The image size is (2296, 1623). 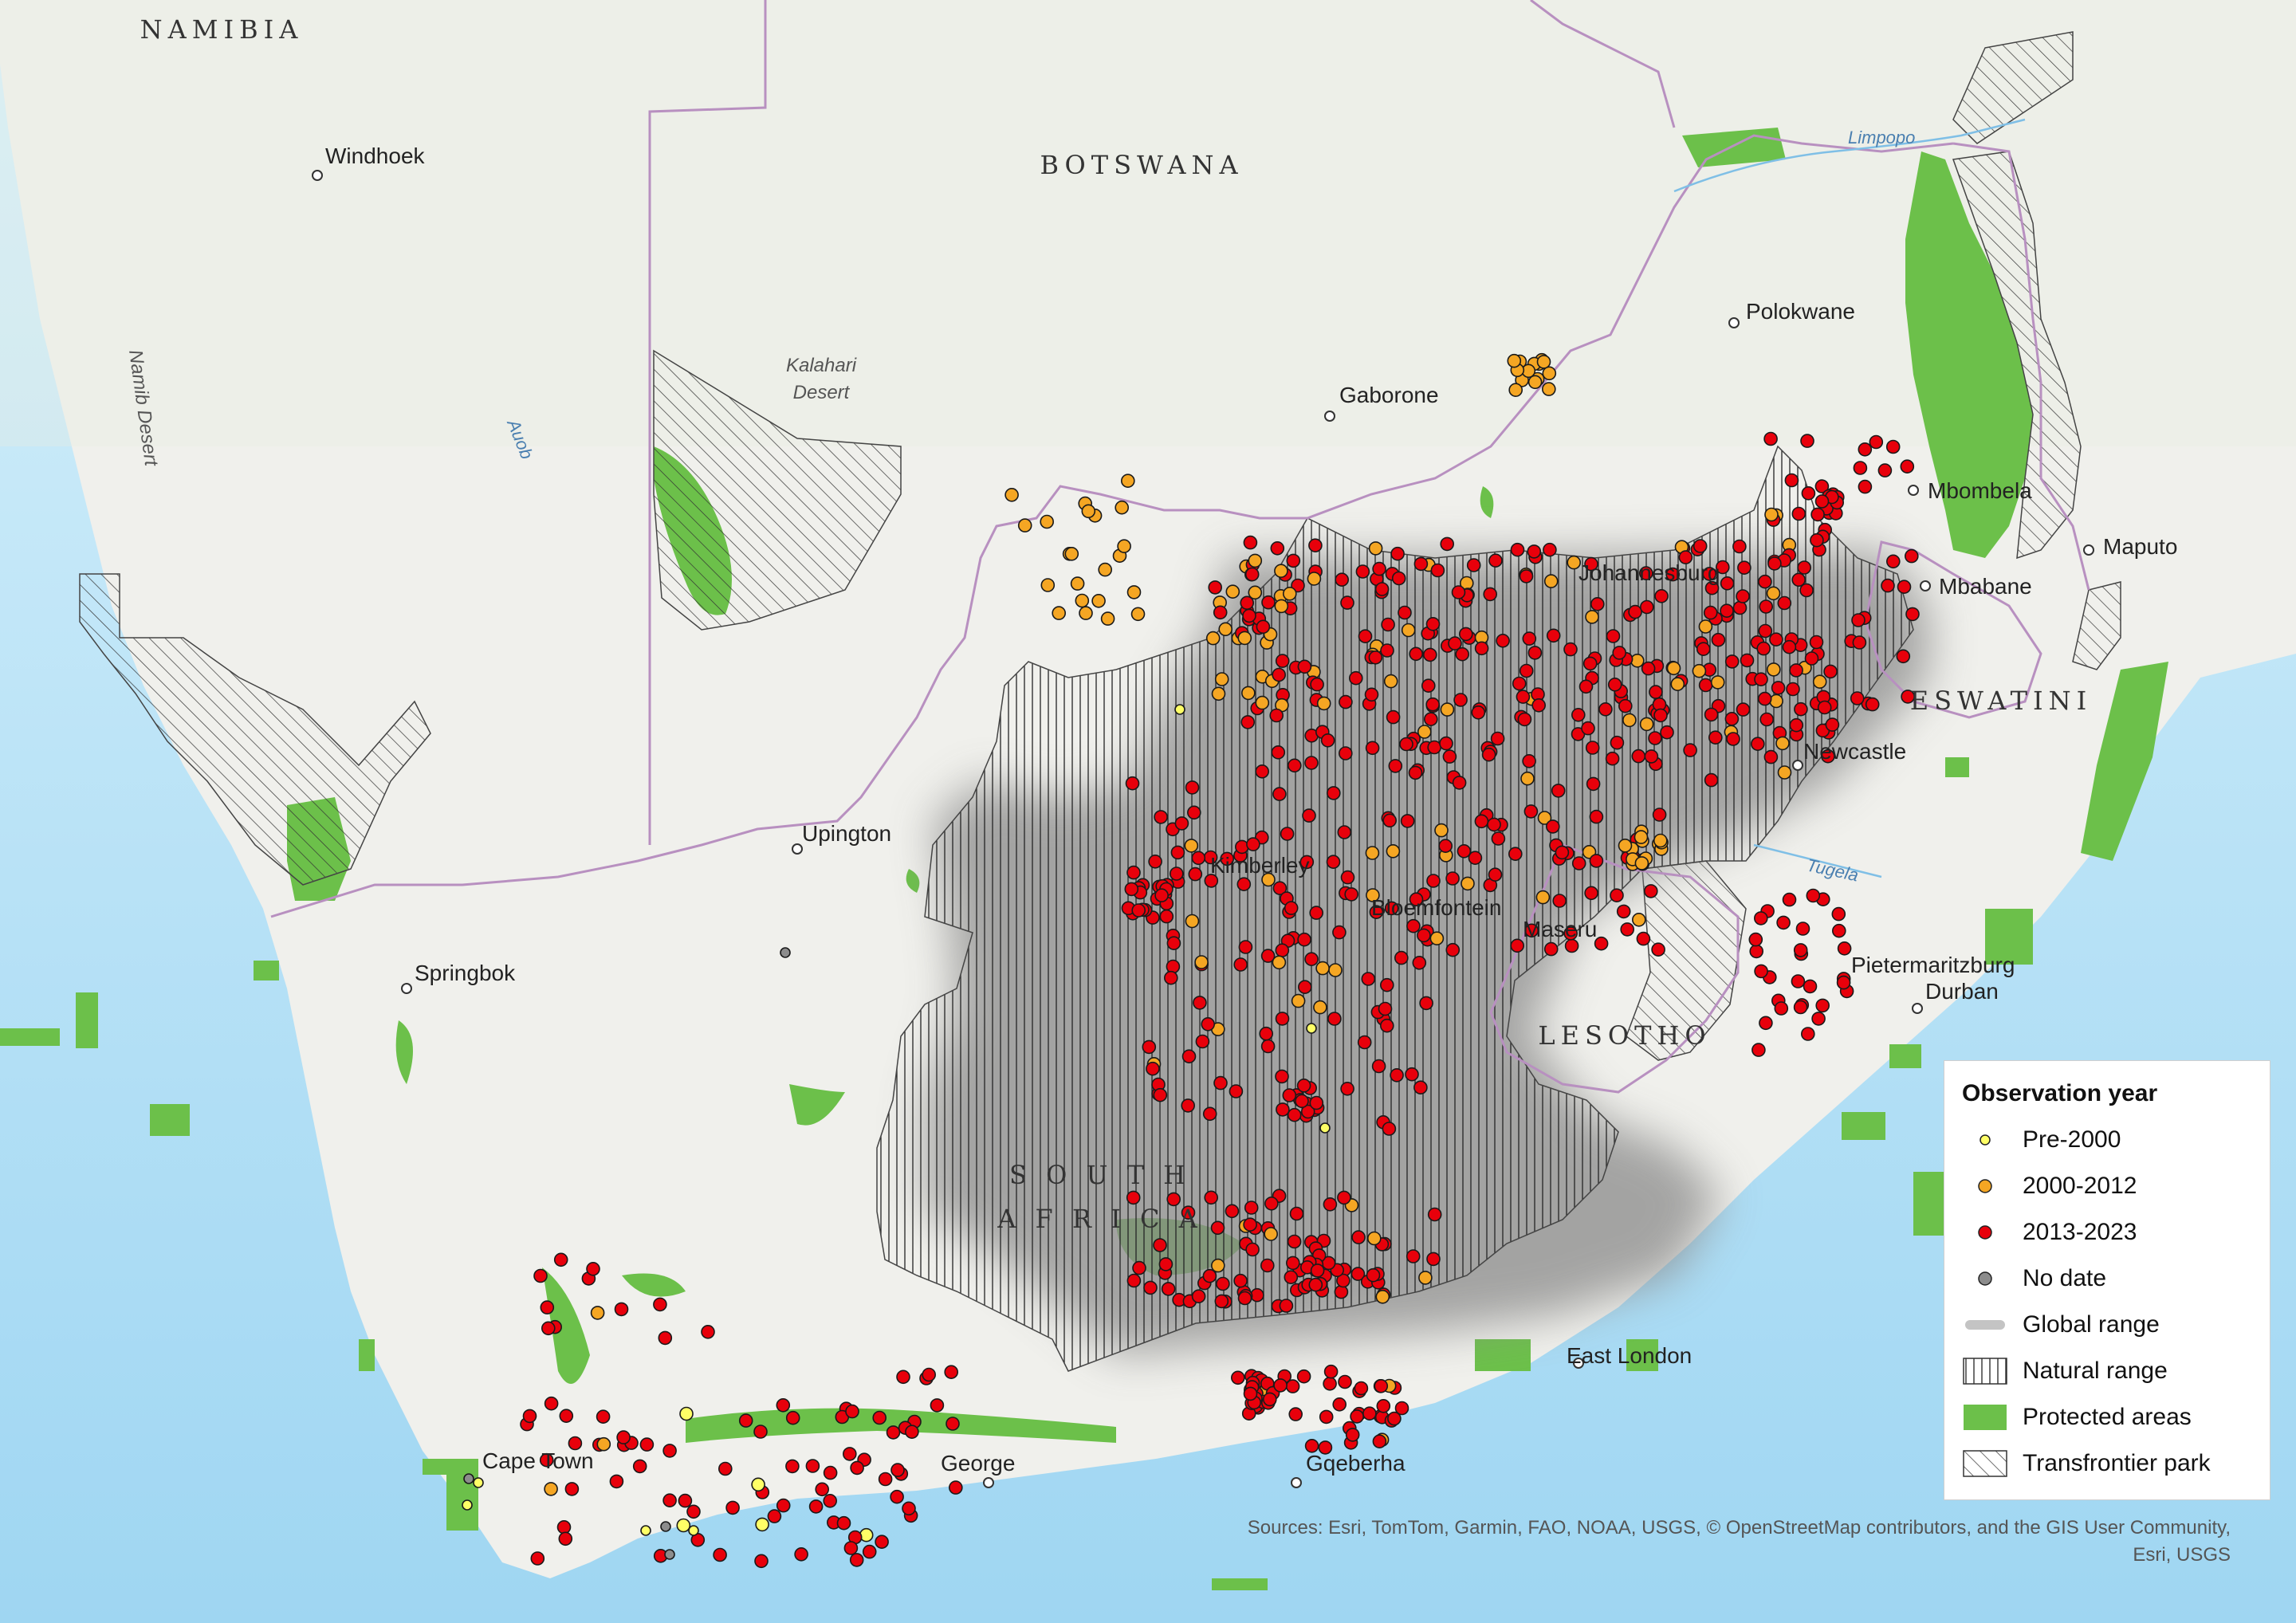 What do you see at coordinates (978, 1469) in the screenshot?
I see `city-george: George` at bounding box center [978, 1469].